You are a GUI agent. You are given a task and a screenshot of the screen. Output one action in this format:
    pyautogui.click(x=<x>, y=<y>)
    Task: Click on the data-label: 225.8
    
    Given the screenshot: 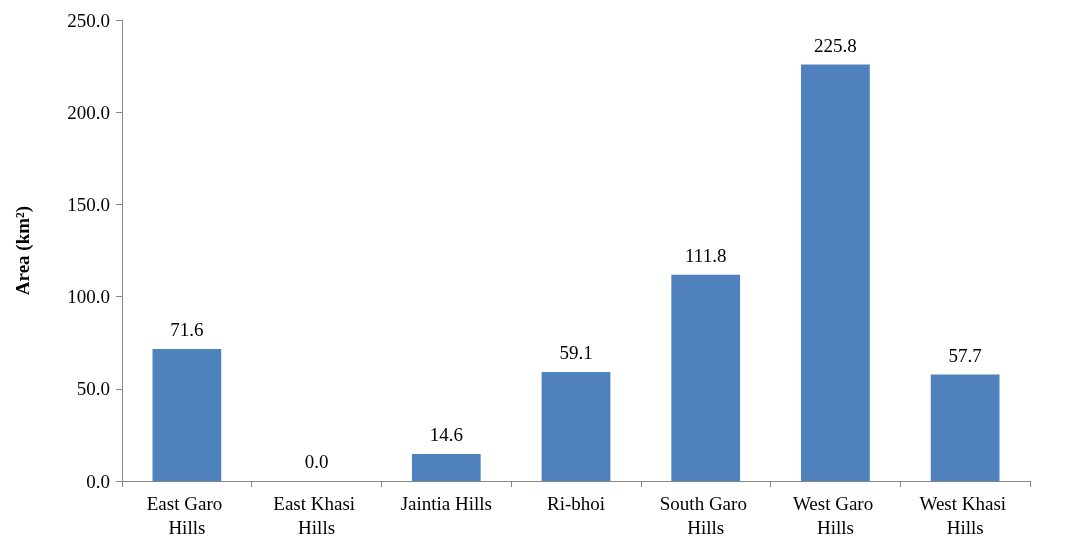 What is the action you would take?
    pyautogui.click(x=835, y=45)
    